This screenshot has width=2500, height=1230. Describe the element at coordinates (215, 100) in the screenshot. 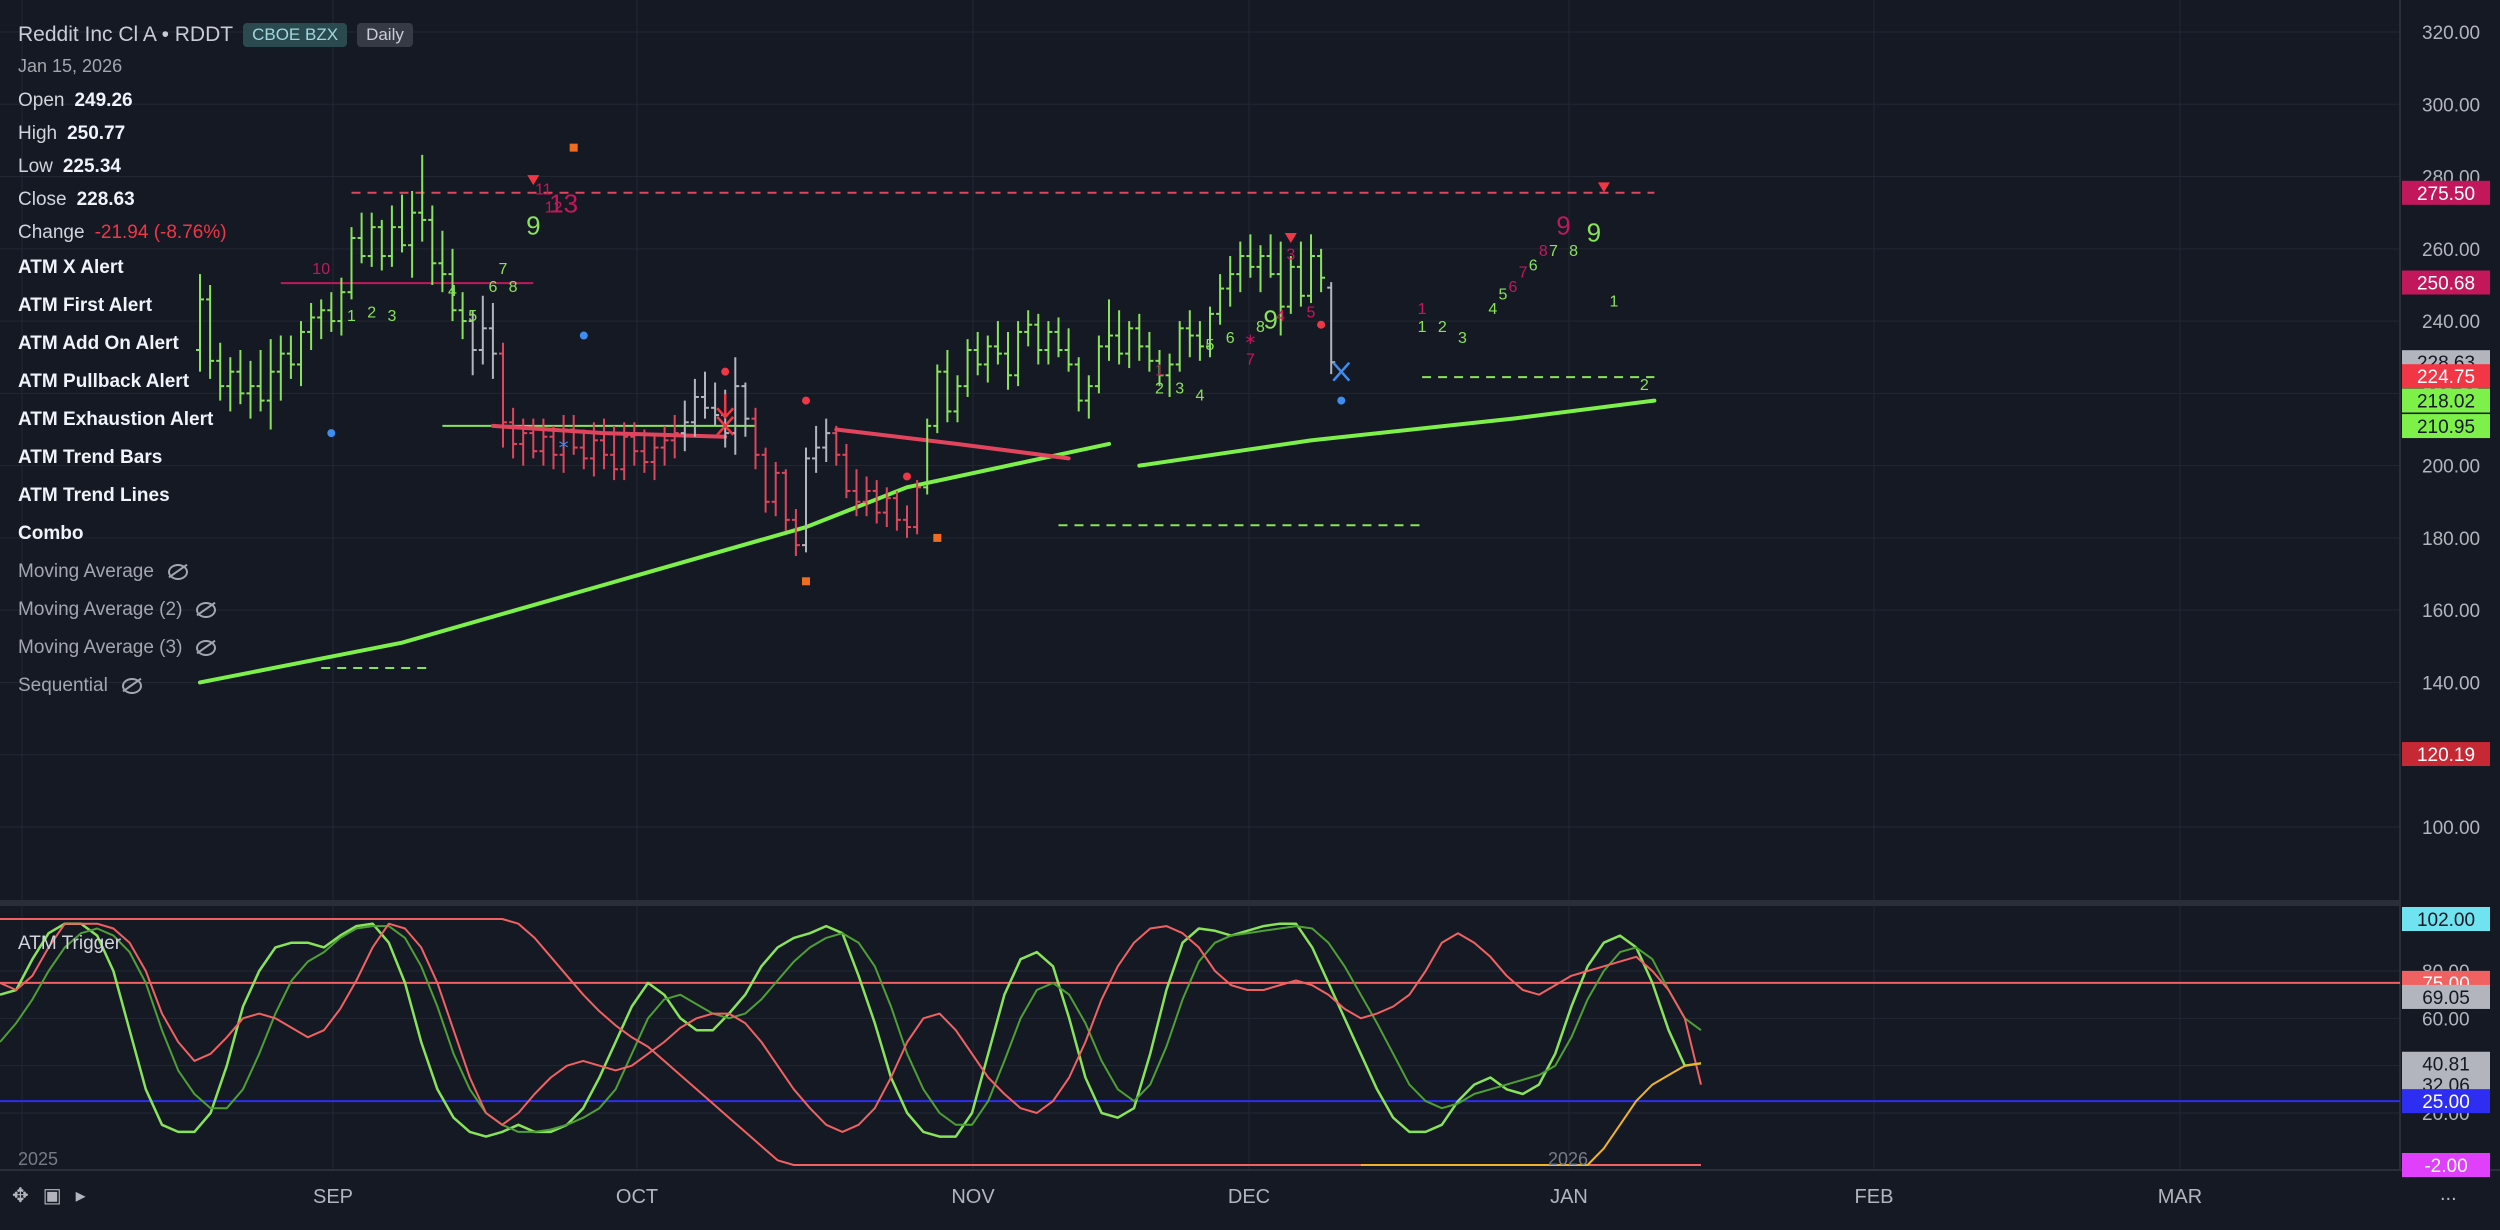

I see `ohlc-open: Open 249.26` at that location.